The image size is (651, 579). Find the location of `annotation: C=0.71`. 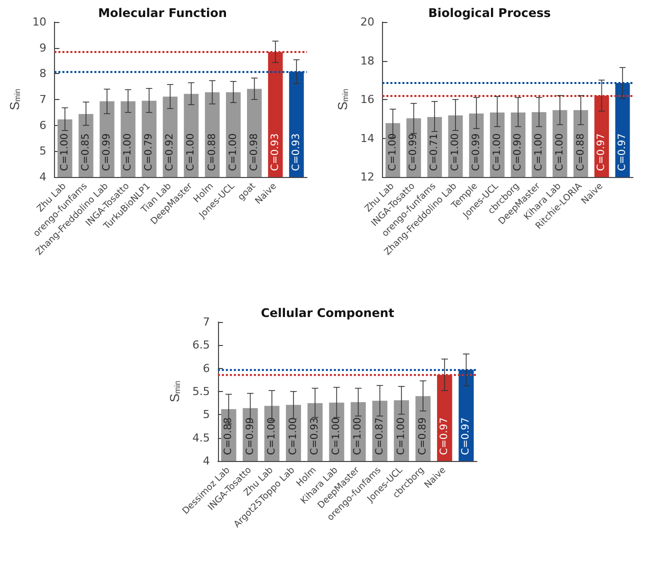

annotation: C=0.71 is located at coordinates (434, 152).